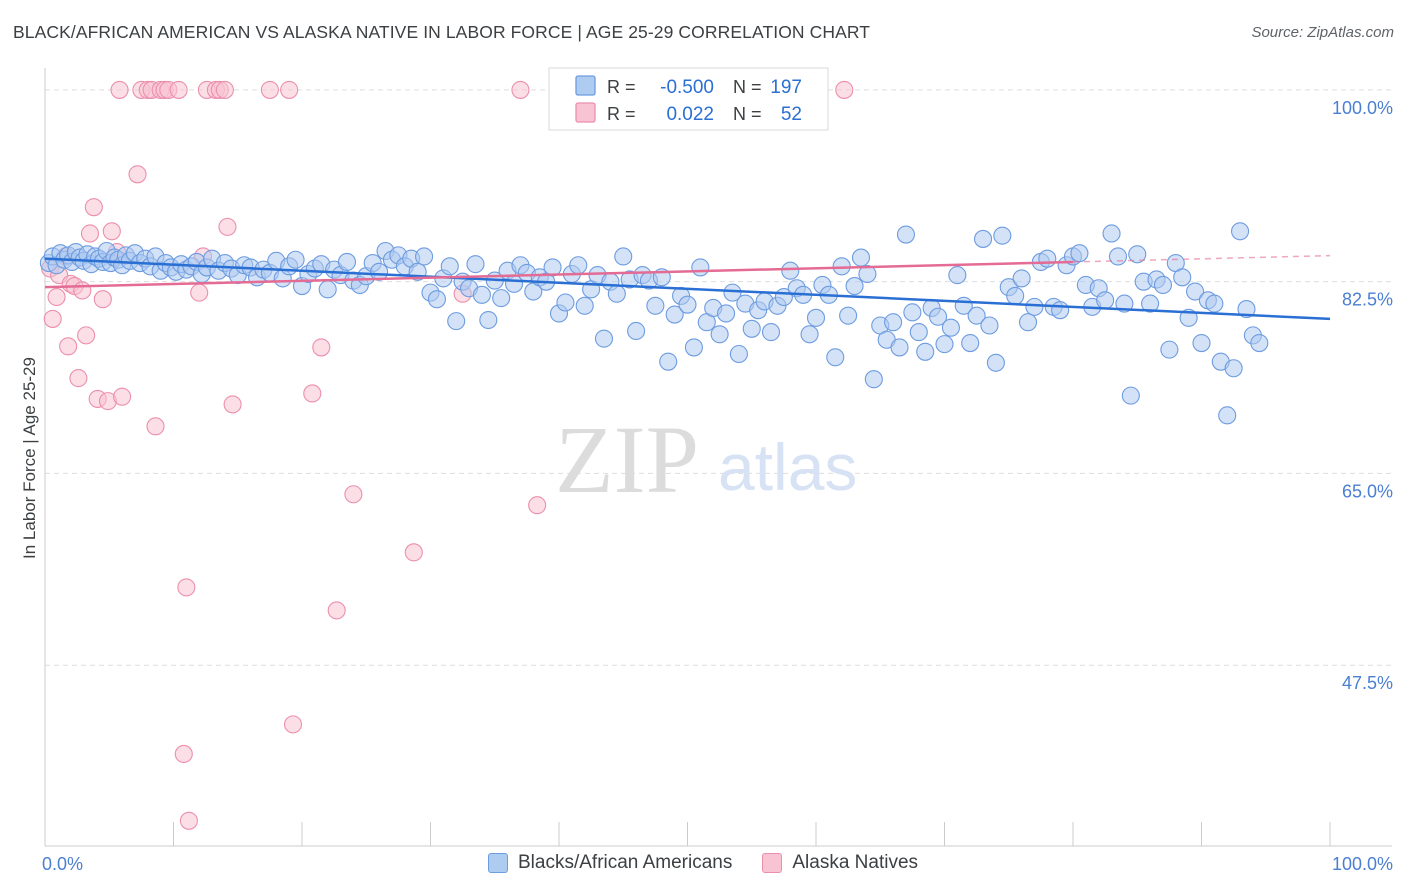 The image size is (1406, 892). Describe the element at coordinates (688, 99) in the screenshot. I see `legend-box: R = -0.500 N = 197 R = 0.022 N = 52` at that location.